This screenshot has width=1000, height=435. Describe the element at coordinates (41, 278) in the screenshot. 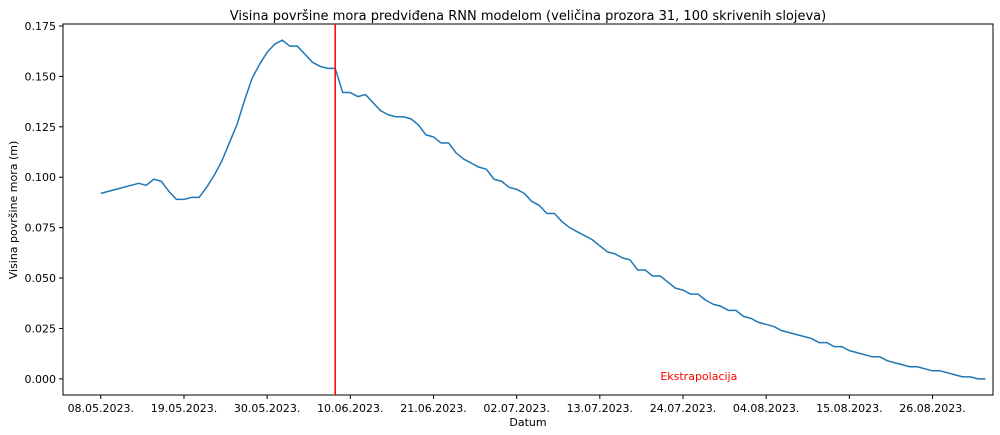

I see `y-tick-label: 0.050` at that location.